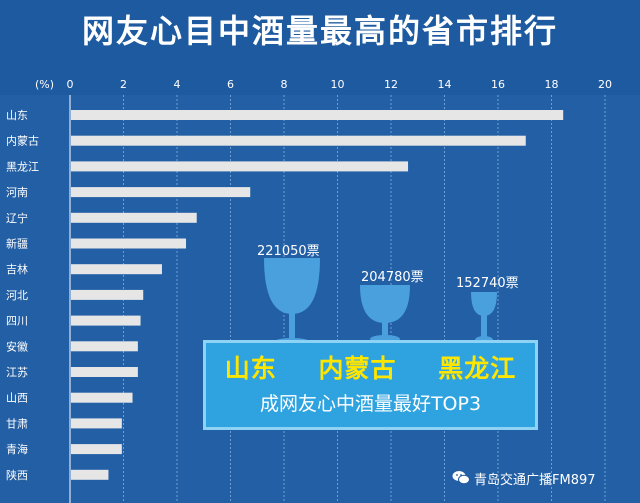 Image resolution: width=640 pixels, height=503 pixels. Describe the element at coordinates (17, 449) in the screenshot. I see `category-label: 青海` at that location.